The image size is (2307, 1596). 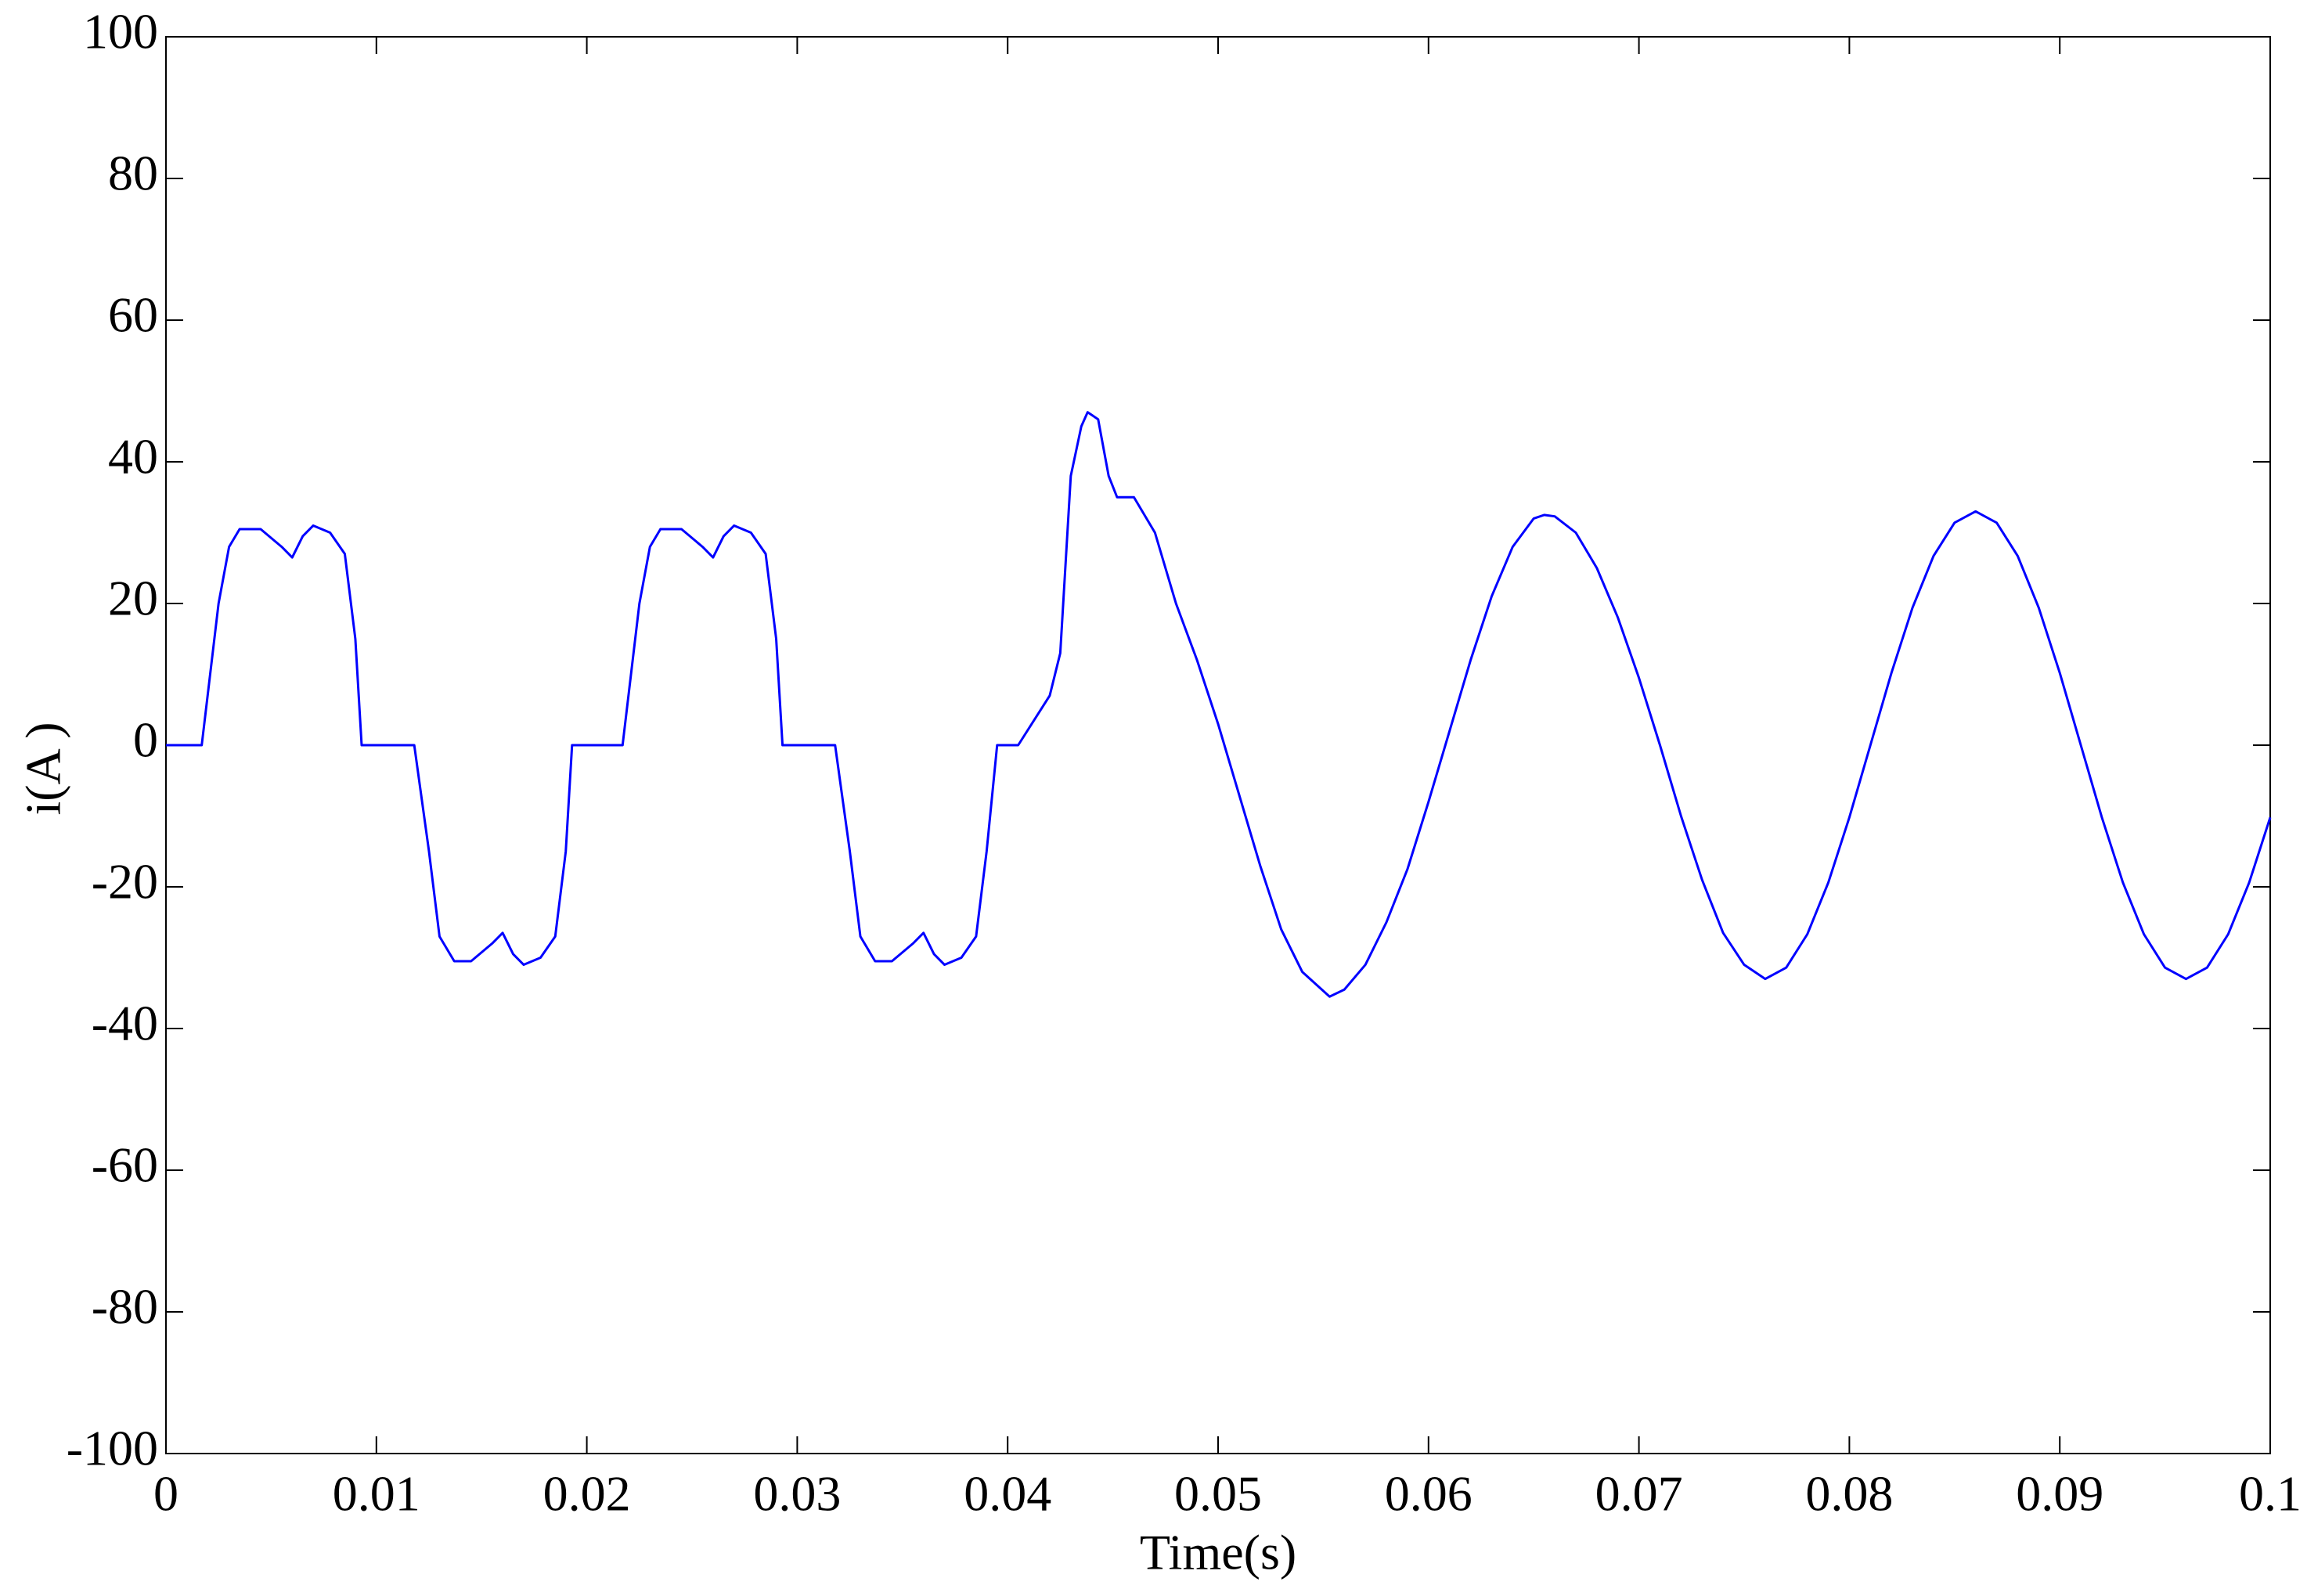 I want to click on y-tick-label: 60, so click(x=133, y=315).